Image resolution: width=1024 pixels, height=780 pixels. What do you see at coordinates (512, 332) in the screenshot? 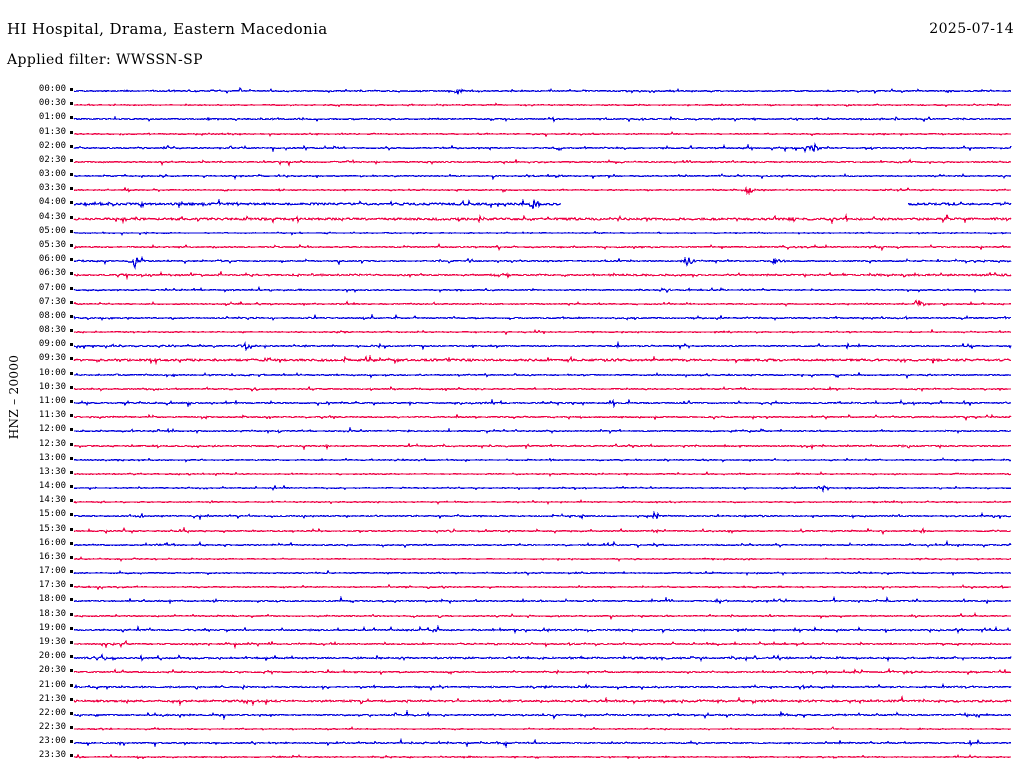
I see `helicorder-row: 08:30` at bounding box center [512, 332].